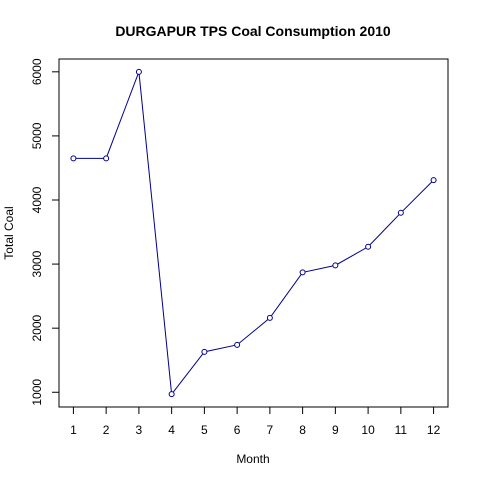 Image resolution: width=480 pixels, height=480 pixels. Describe the element at coordinates (37, 263) in the screenshot. I see `y-tick-label: 3000` at that location.